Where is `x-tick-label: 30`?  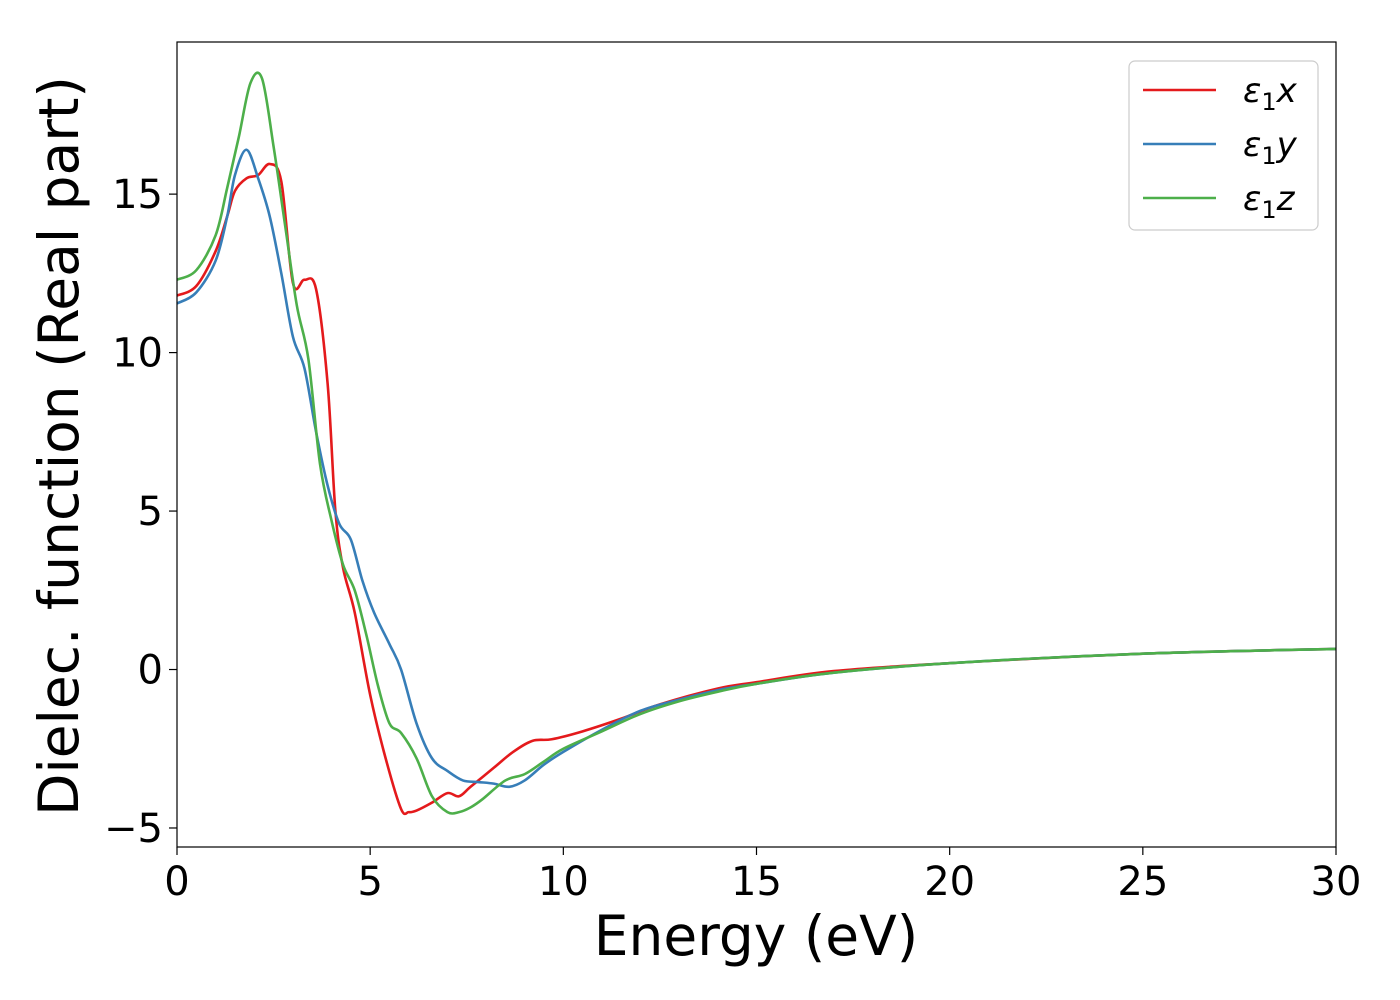 x-tick-label: 30 is located at coordinates (1336, 882).